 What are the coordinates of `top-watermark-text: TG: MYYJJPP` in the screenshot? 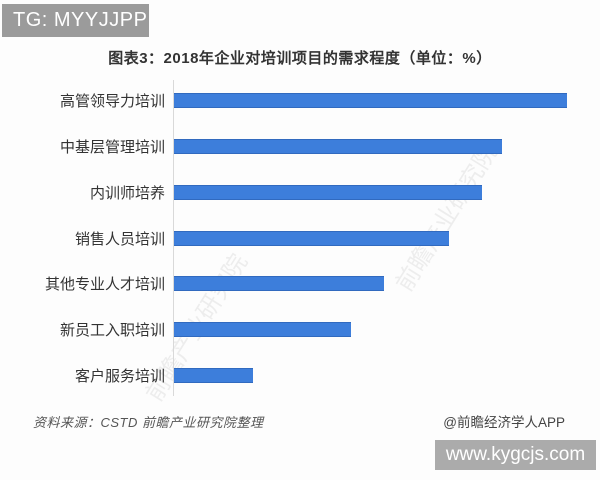 It's located at (80, 20).